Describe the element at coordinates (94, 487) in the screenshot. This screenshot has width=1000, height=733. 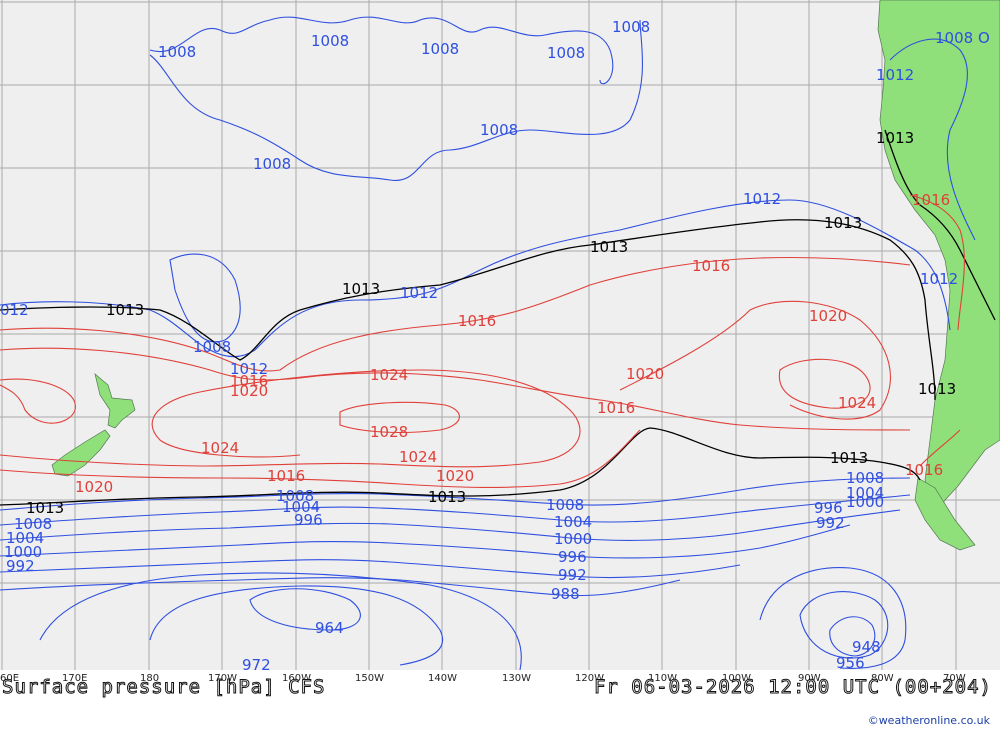
I see `label-1020-e: 1020` at that location.